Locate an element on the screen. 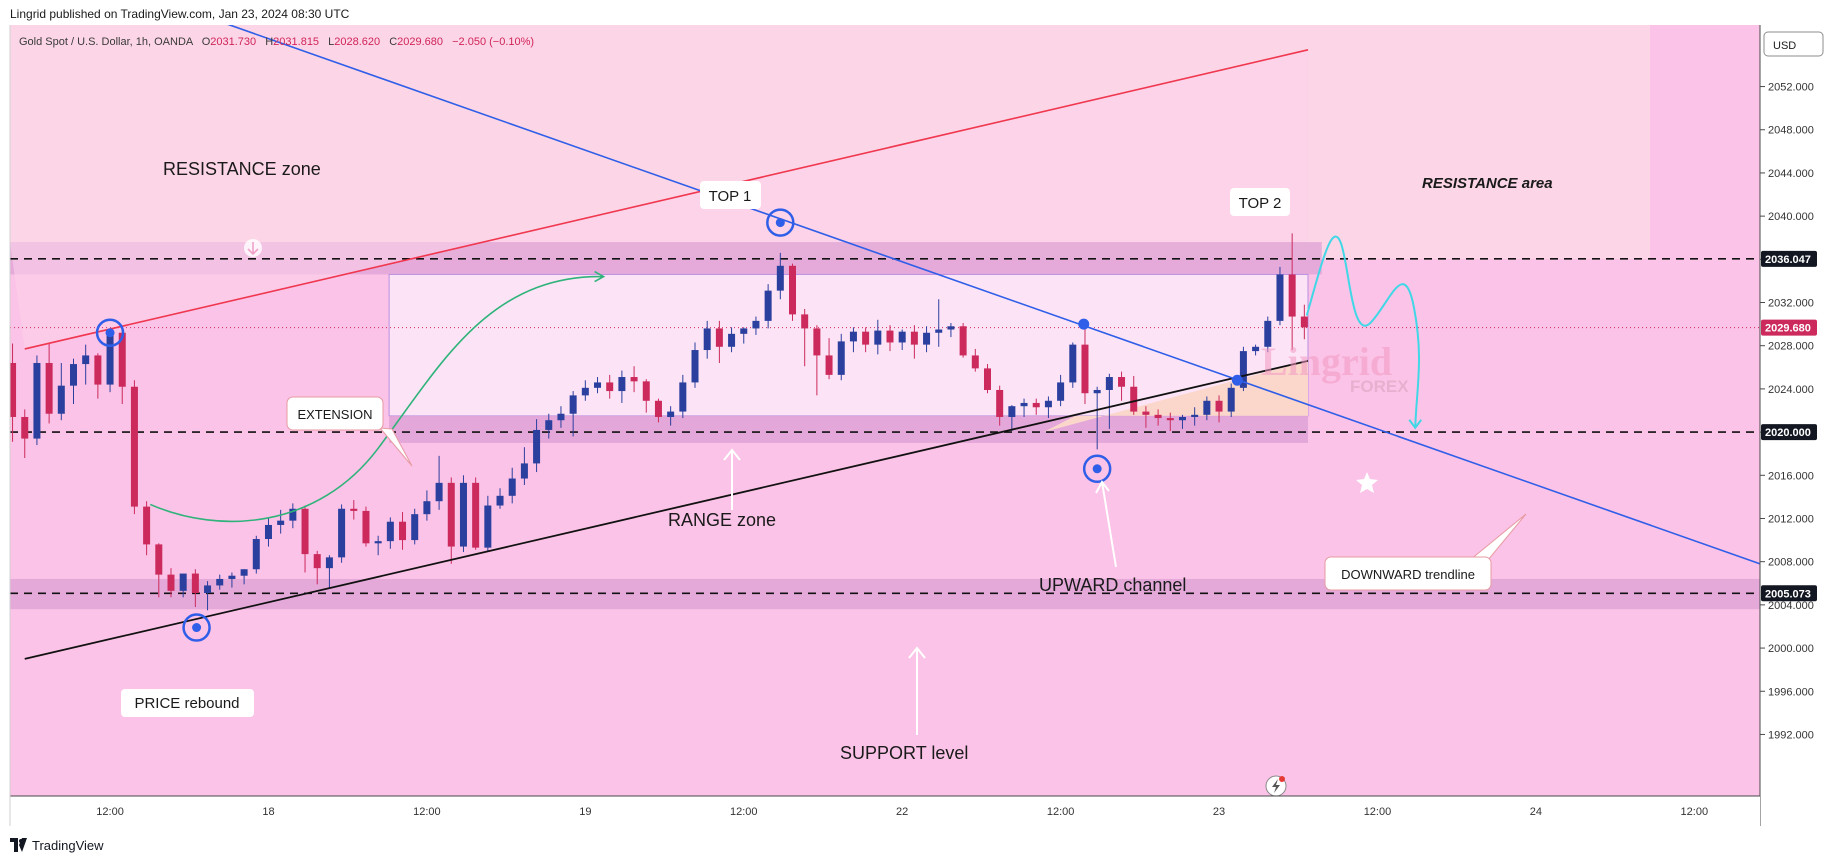  downward-trendline-callout: DOWNWARD trendline is located at coordinates (1425, 552).